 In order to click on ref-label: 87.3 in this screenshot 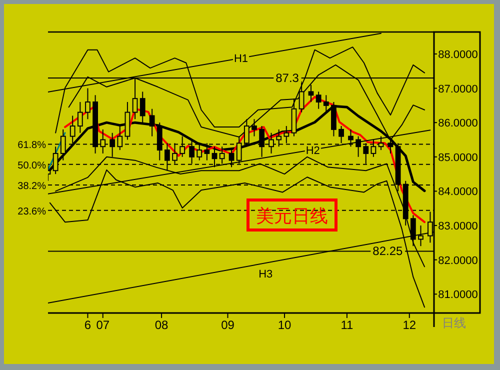, I will do `click(287, 77)`.